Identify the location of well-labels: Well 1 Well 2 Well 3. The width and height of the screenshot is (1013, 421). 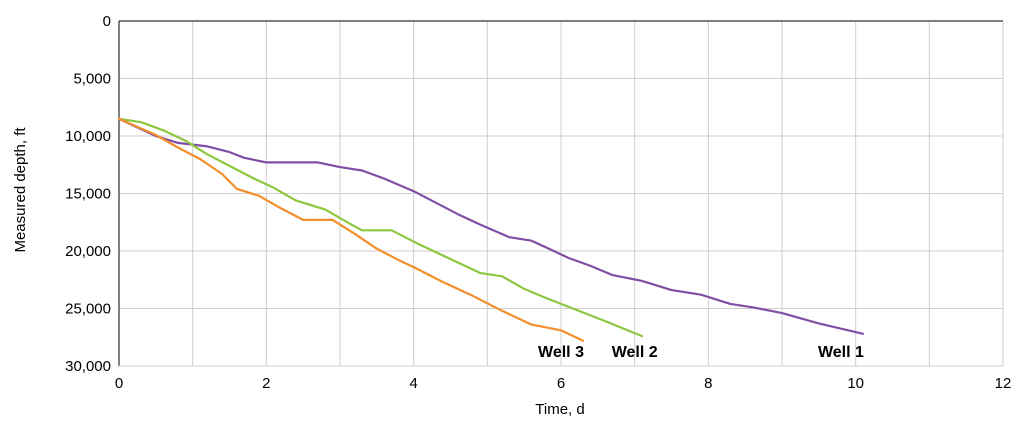
(701, 352).